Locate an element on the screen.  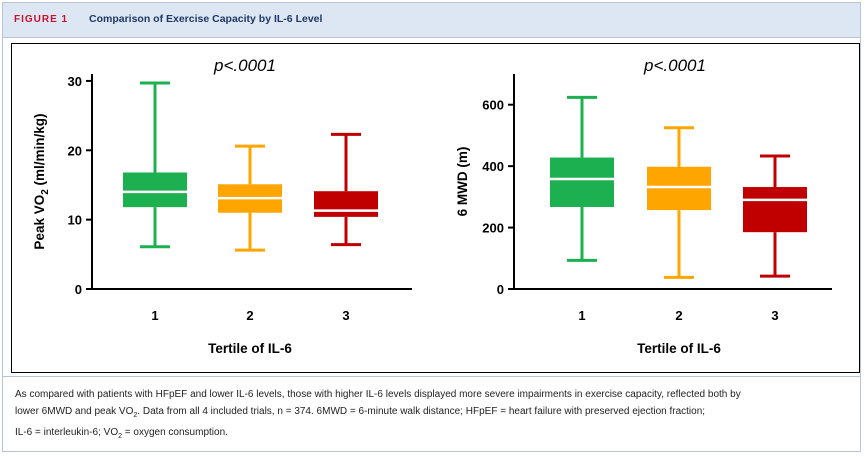
y-tick-label: 600 is located at coordinates (493, 105).